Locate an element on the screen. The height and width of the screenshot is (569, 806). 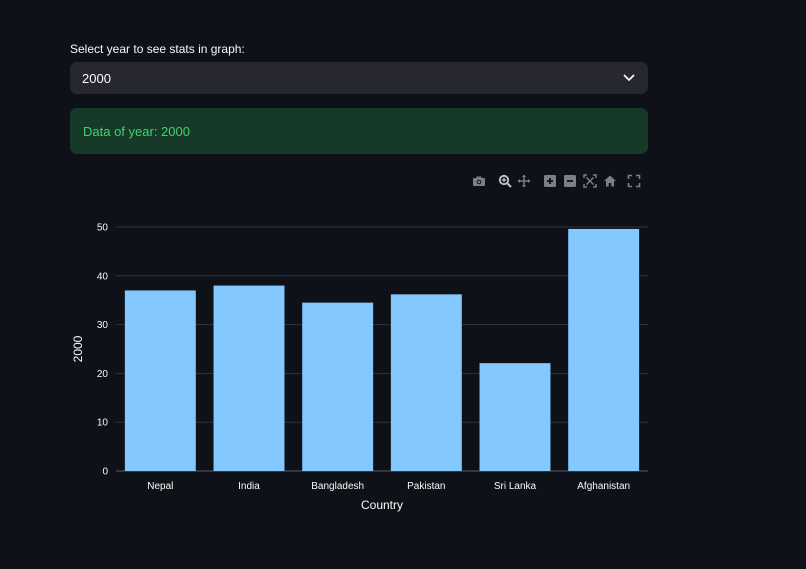
success-alert-text: Data of year: 2000 is located at coordinates (136, 131).